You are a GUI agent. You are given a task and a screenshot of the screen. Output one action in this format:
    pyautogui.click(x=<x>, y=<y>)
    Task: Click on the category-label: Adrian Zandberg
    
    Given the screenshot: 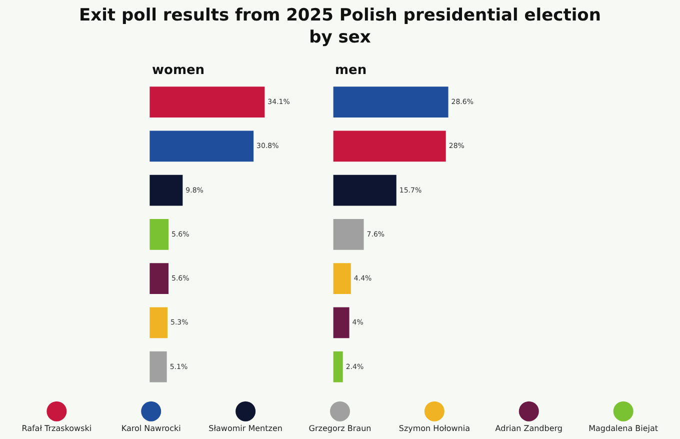 What is the action you would take?
    pyautogui.click(x=528, y=428)
    